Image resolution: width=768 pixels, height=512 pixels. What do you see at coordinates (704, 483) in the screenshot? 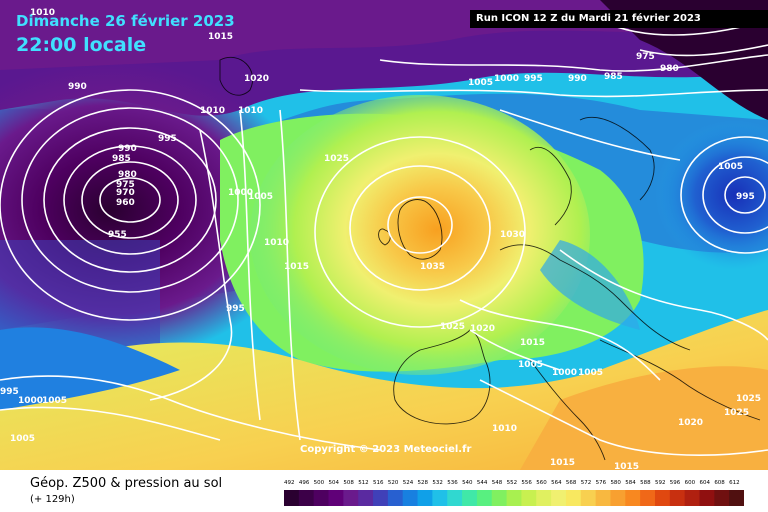
I see `colorbar-tick-label: 604` at bounding box center [704, 483].